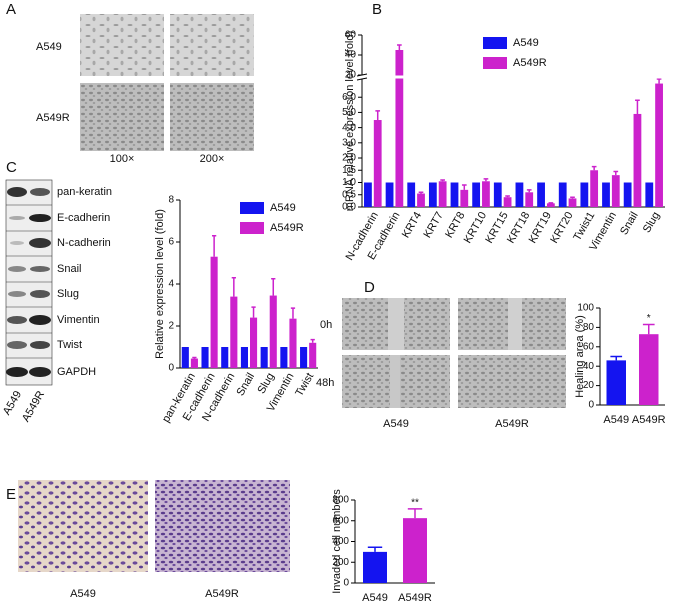  Describe the element at coordinates (304, 385) in the screenshot. I see `x-tick-label: Twist` at that location.